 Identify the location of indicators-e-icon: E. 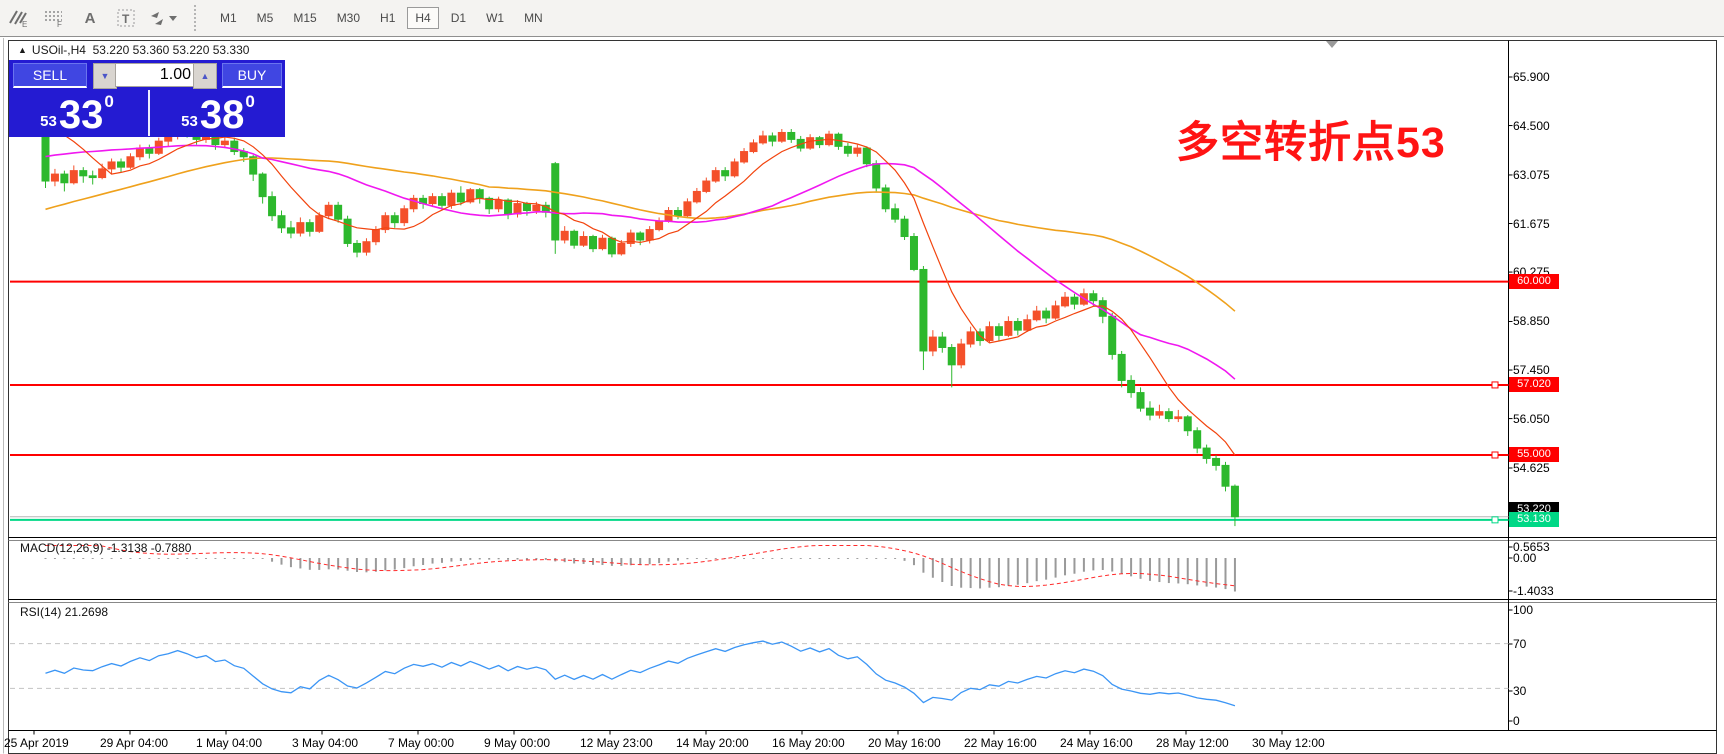
(18, 18).